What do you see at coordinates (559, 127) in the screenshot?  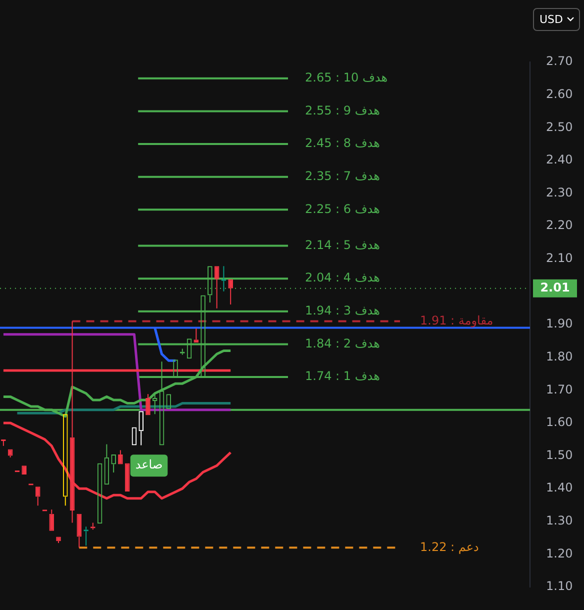 I see `y-tick-label: 2.50` at bounding box center [559, 127].